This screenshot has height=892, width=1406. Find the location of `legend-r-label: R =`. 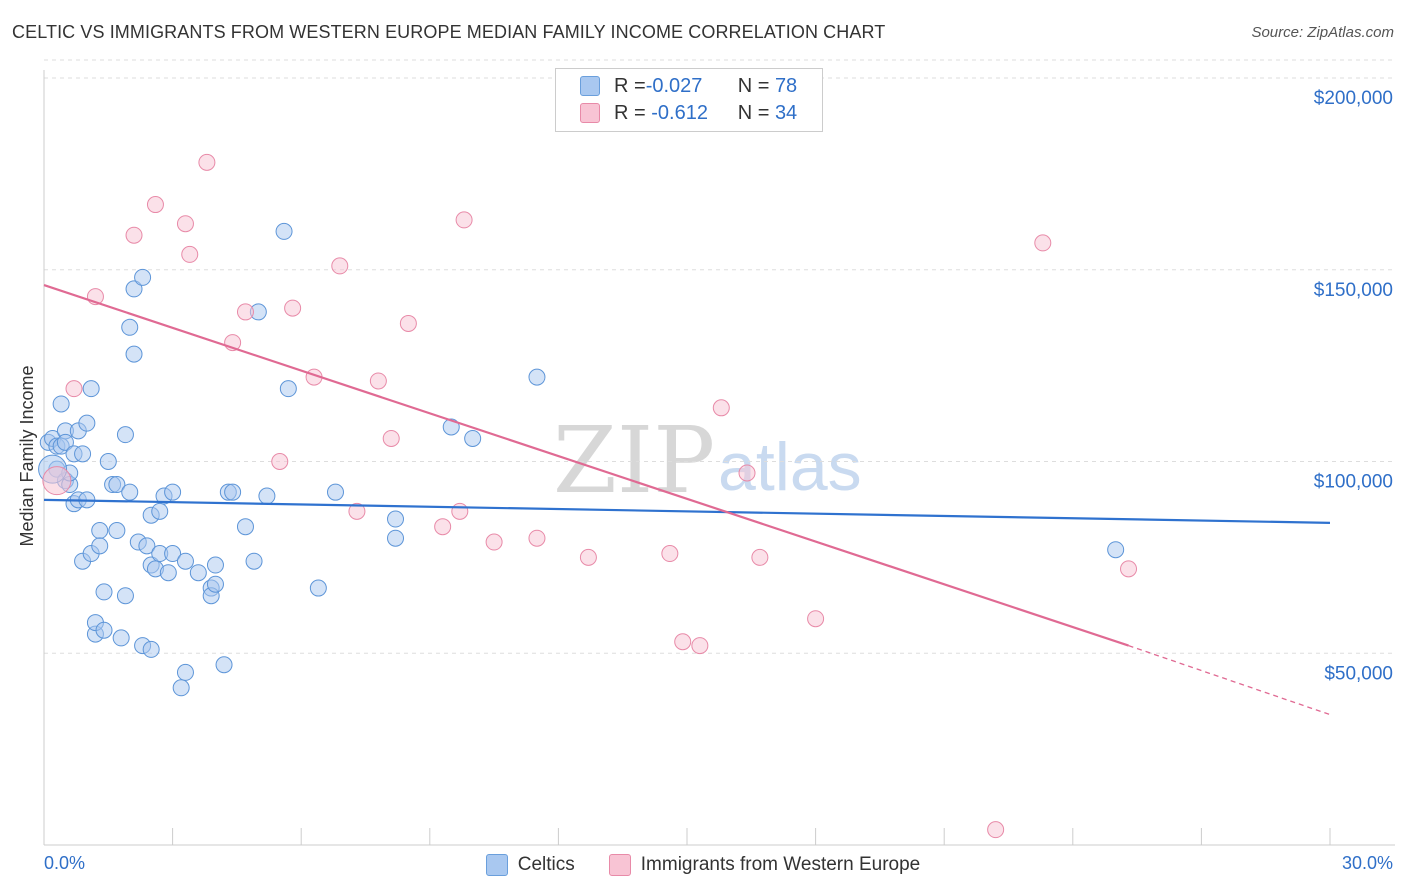

legend-r-label: R = is located at coordinates (630, 112).